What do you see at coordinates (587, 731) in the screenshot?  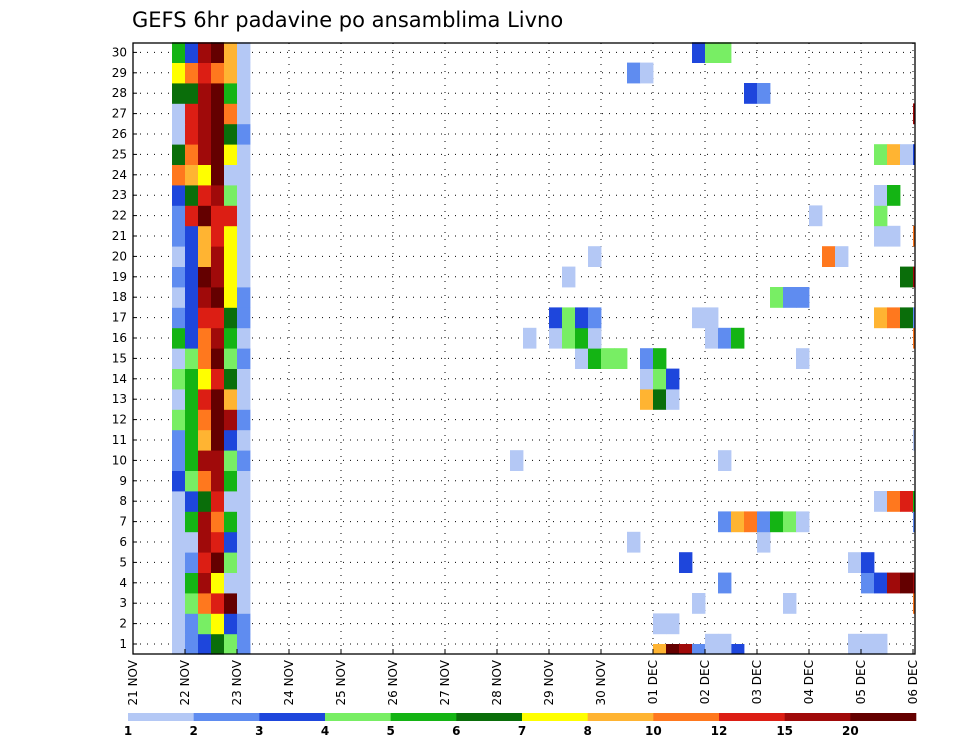 I see `legend-label: 8` at bounding box center [587, 731].